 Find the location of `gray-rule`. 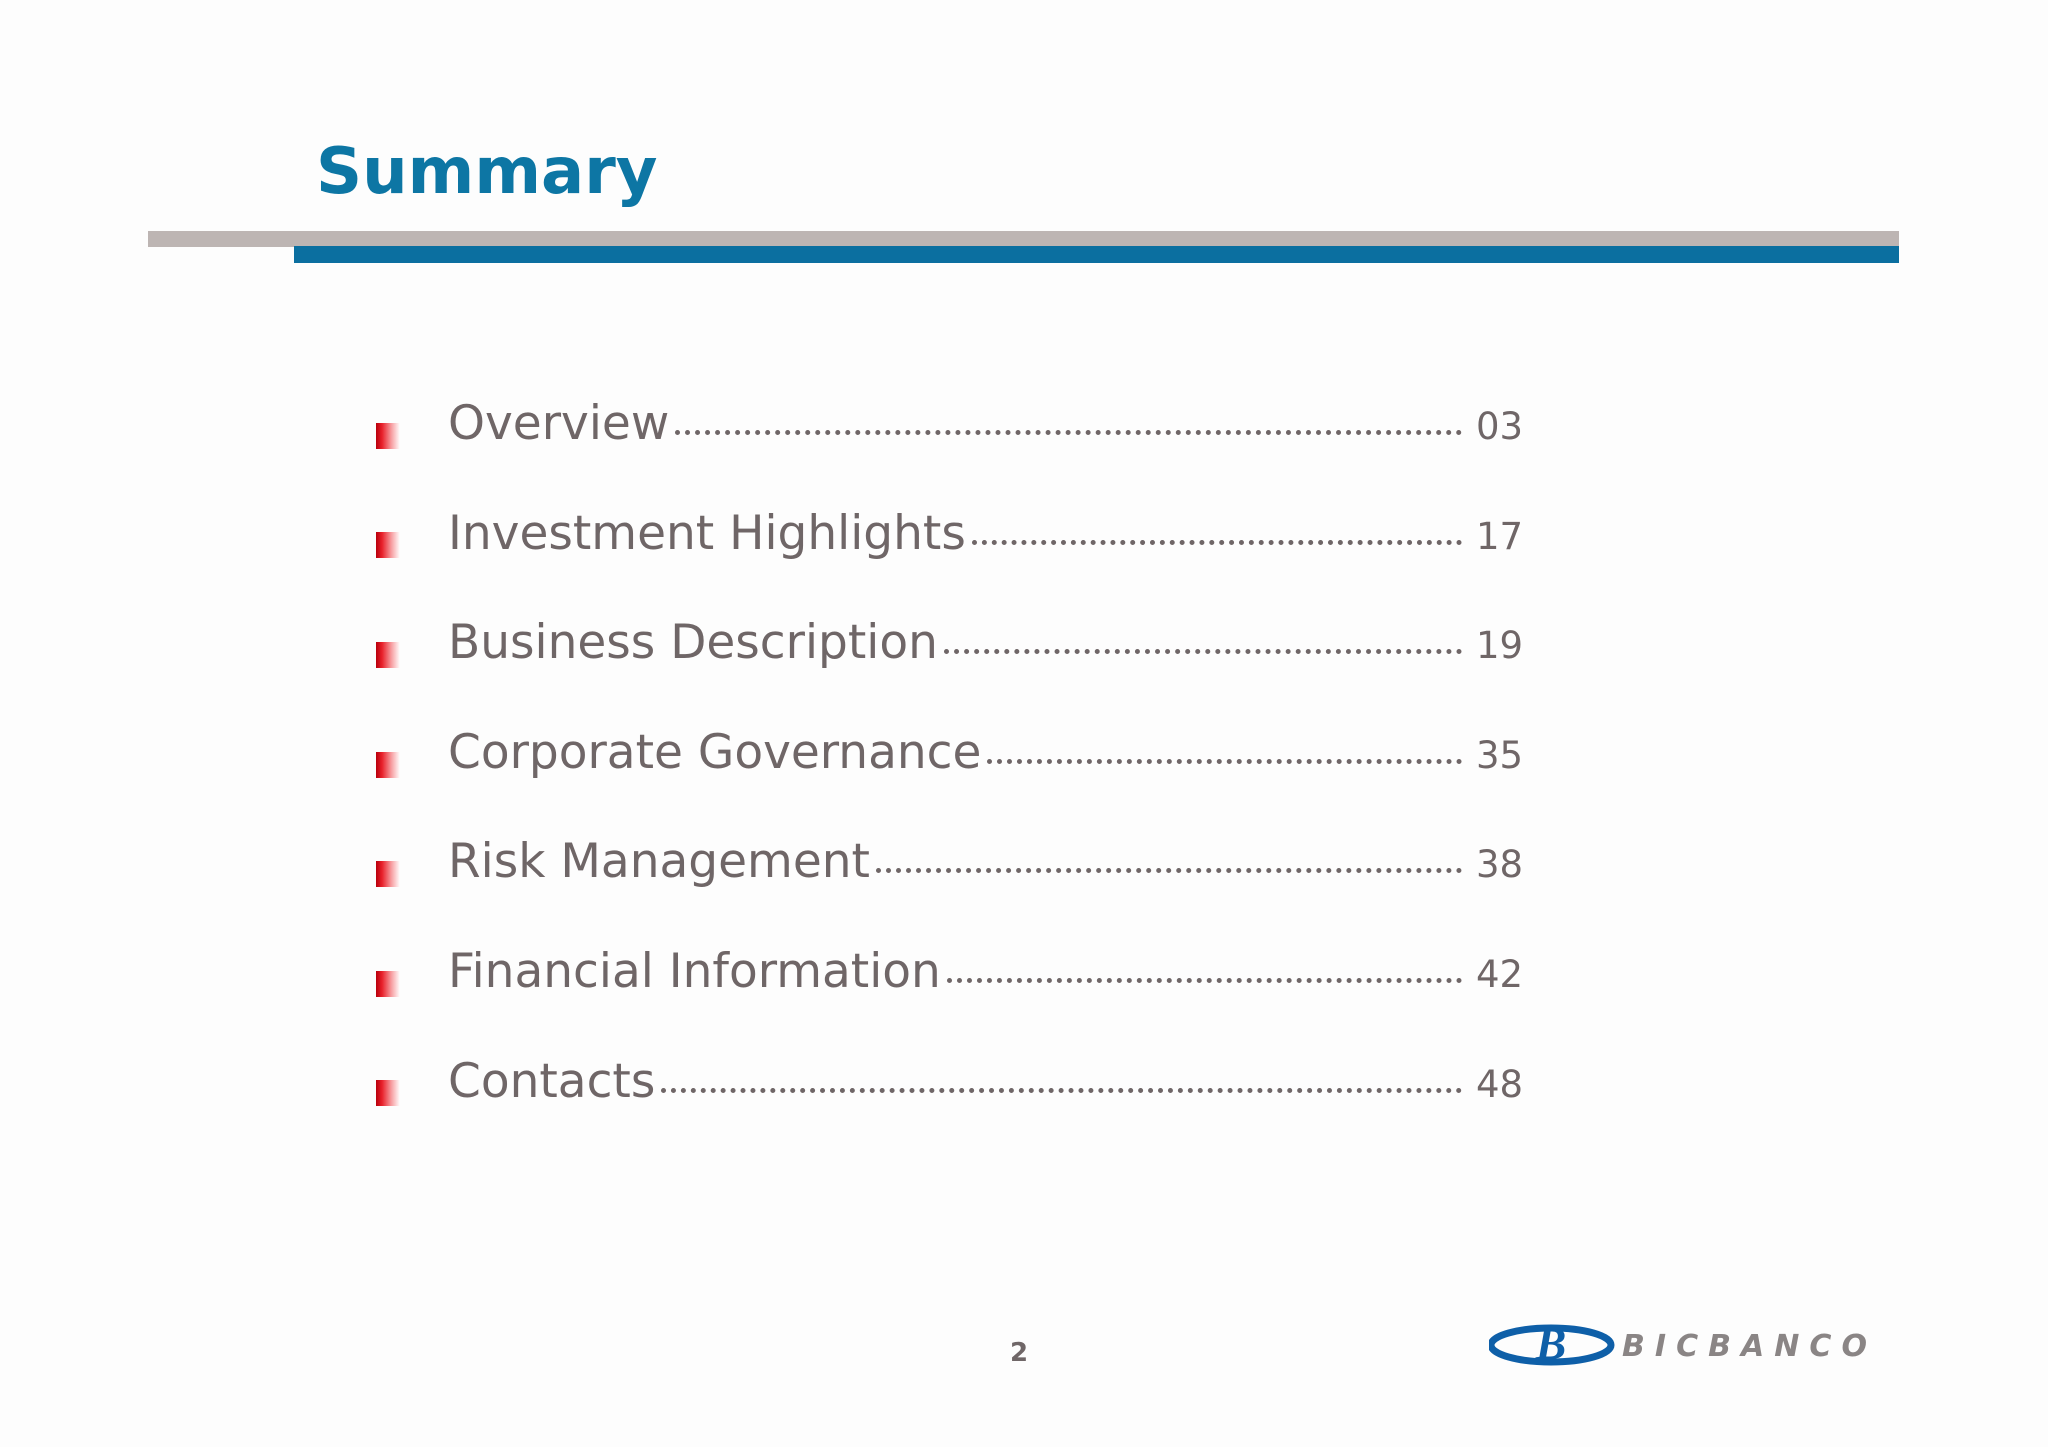

gray-rule is located at coordinates (1023, 239).